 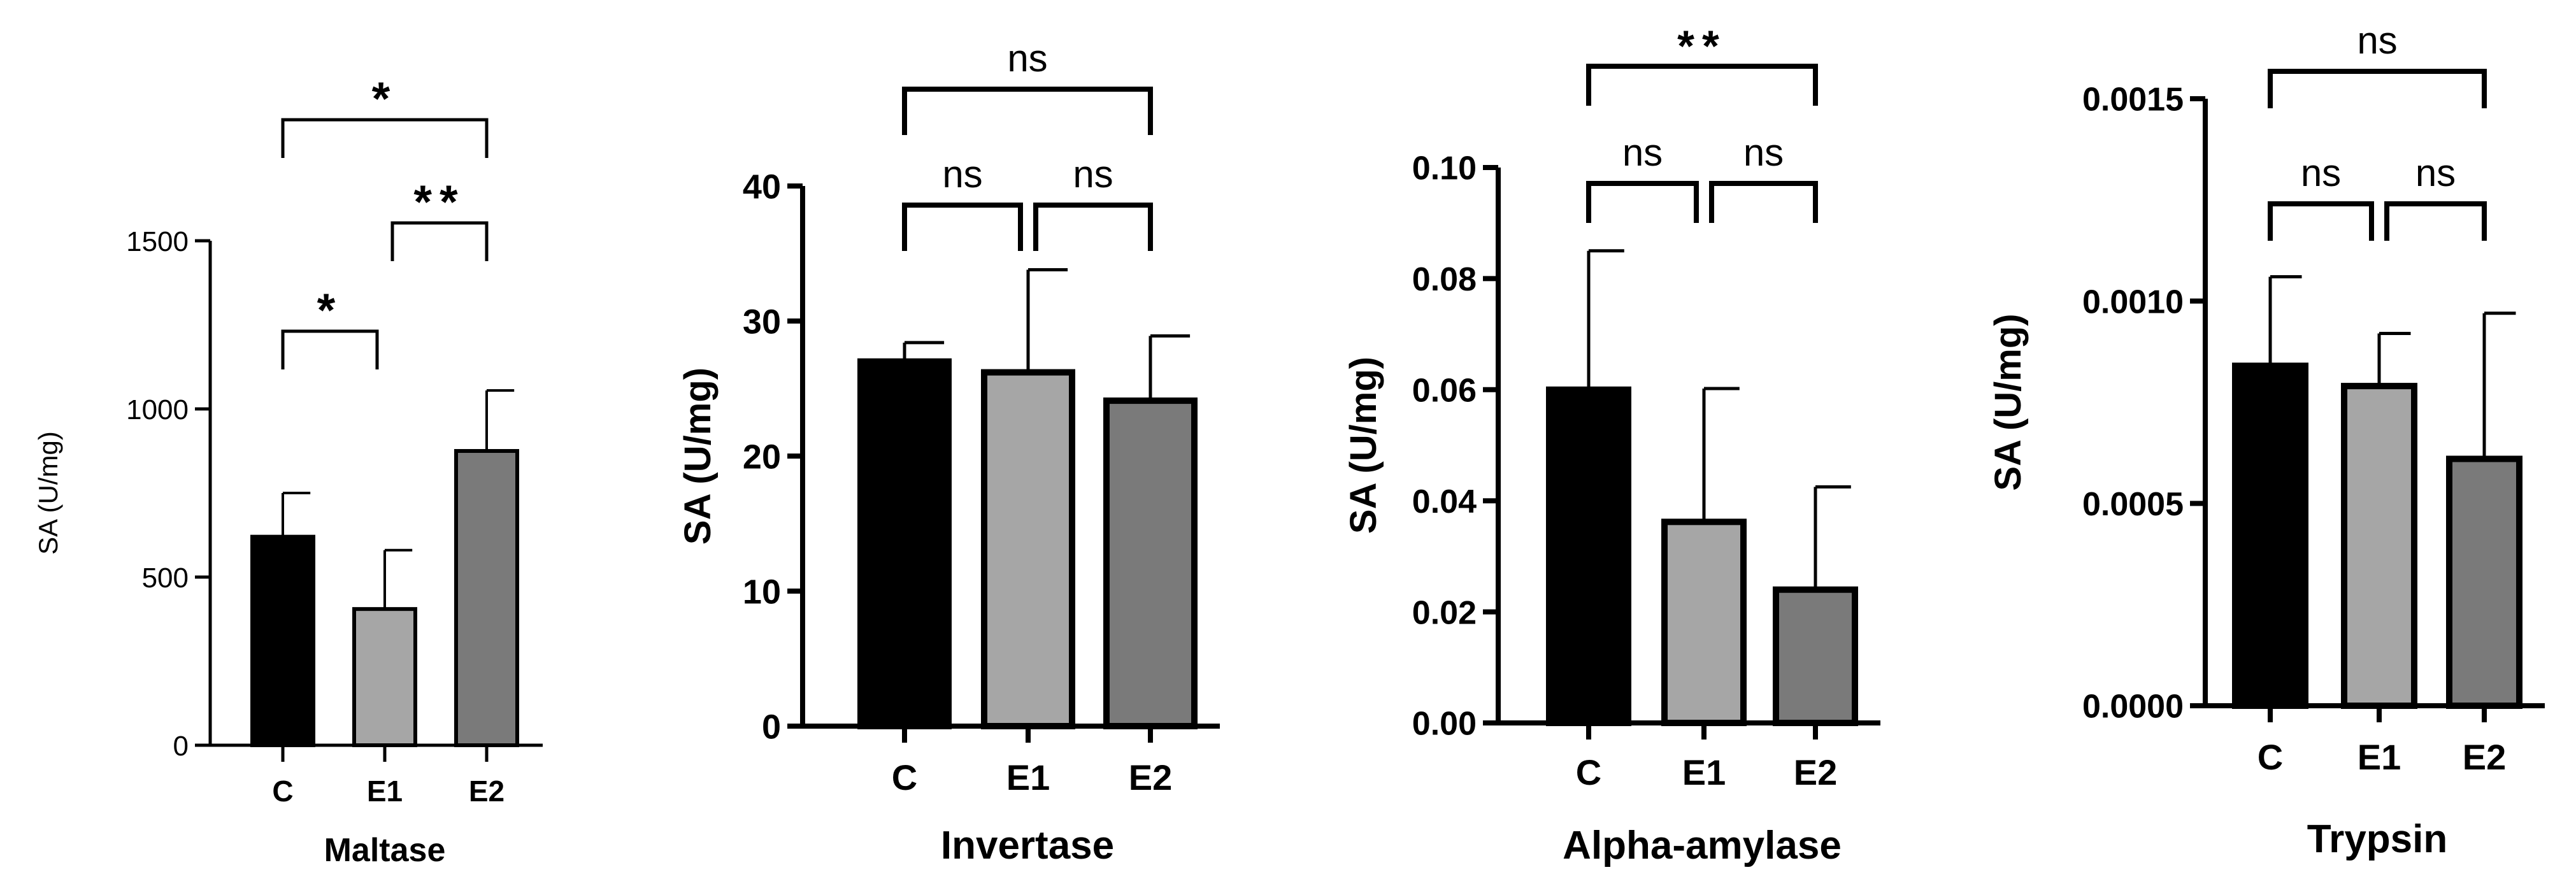 What do you see at coordinates (762, 592) in the screenshot?
I see `y-tick-label: 10` at bounding box center [762, 592].